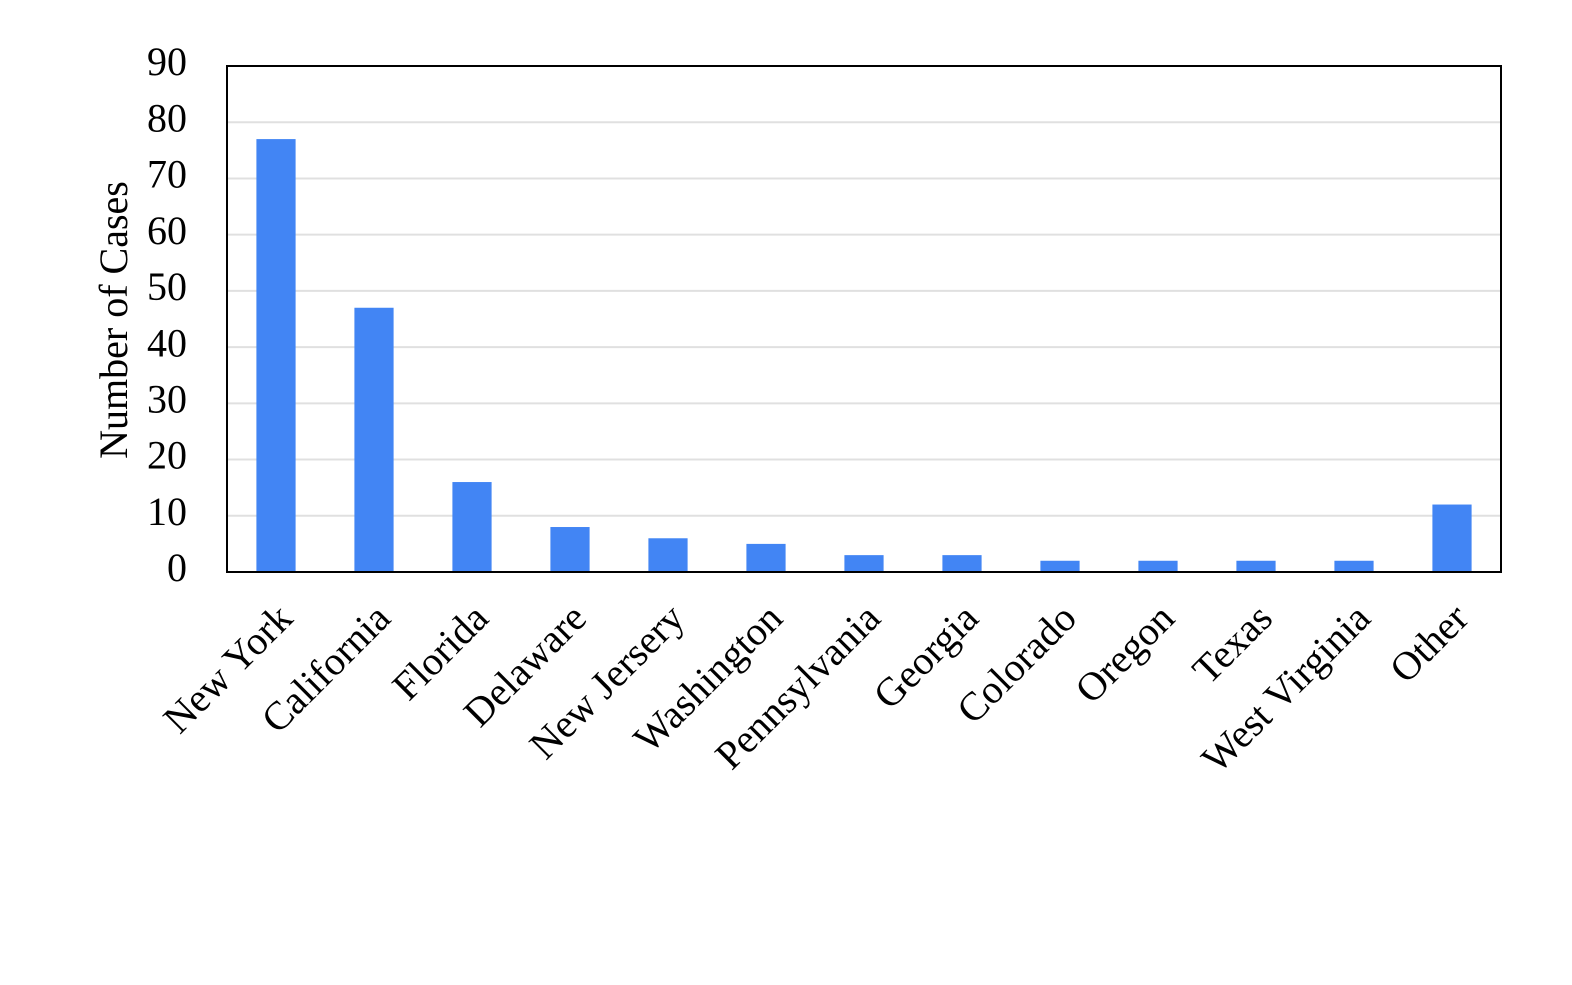 This screenshot has width=1572, height=985. What do you see at coordinates (167, 230) in the screenshot?
I see `y-tick-label: 60` at bounding box center [167, 230].